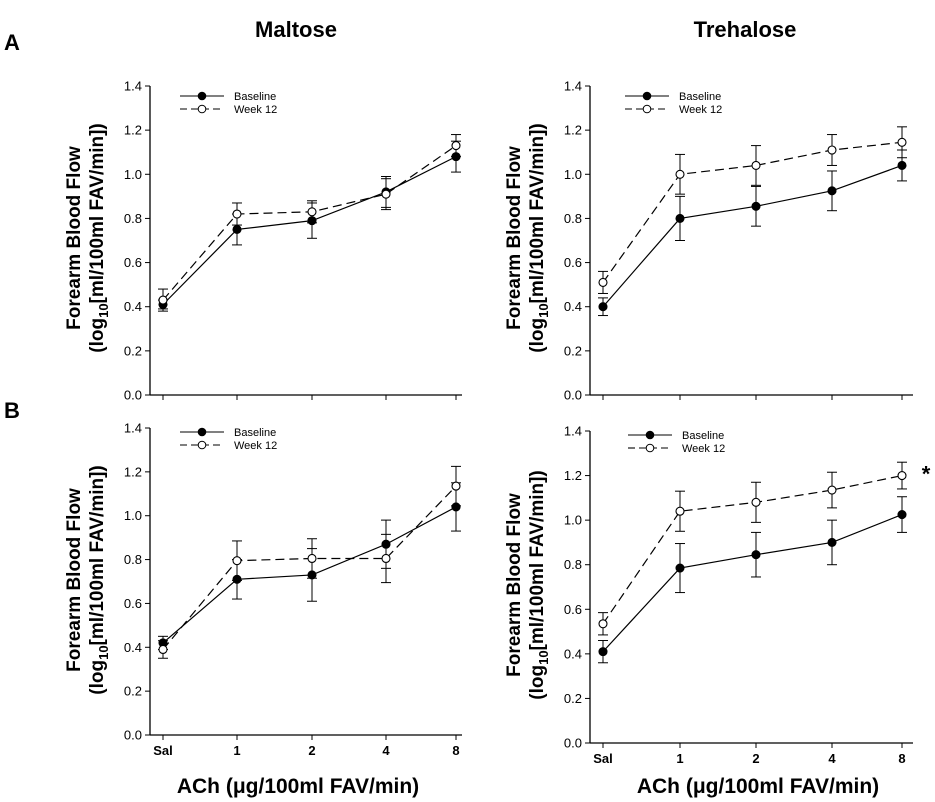 The height and width of the screenshot is (802, 935). Describe the element at coordinates (74, 580) in the screenshot. I see `y-axis-label-b-maltose-line1: Forearm Blood Flow` at that location.